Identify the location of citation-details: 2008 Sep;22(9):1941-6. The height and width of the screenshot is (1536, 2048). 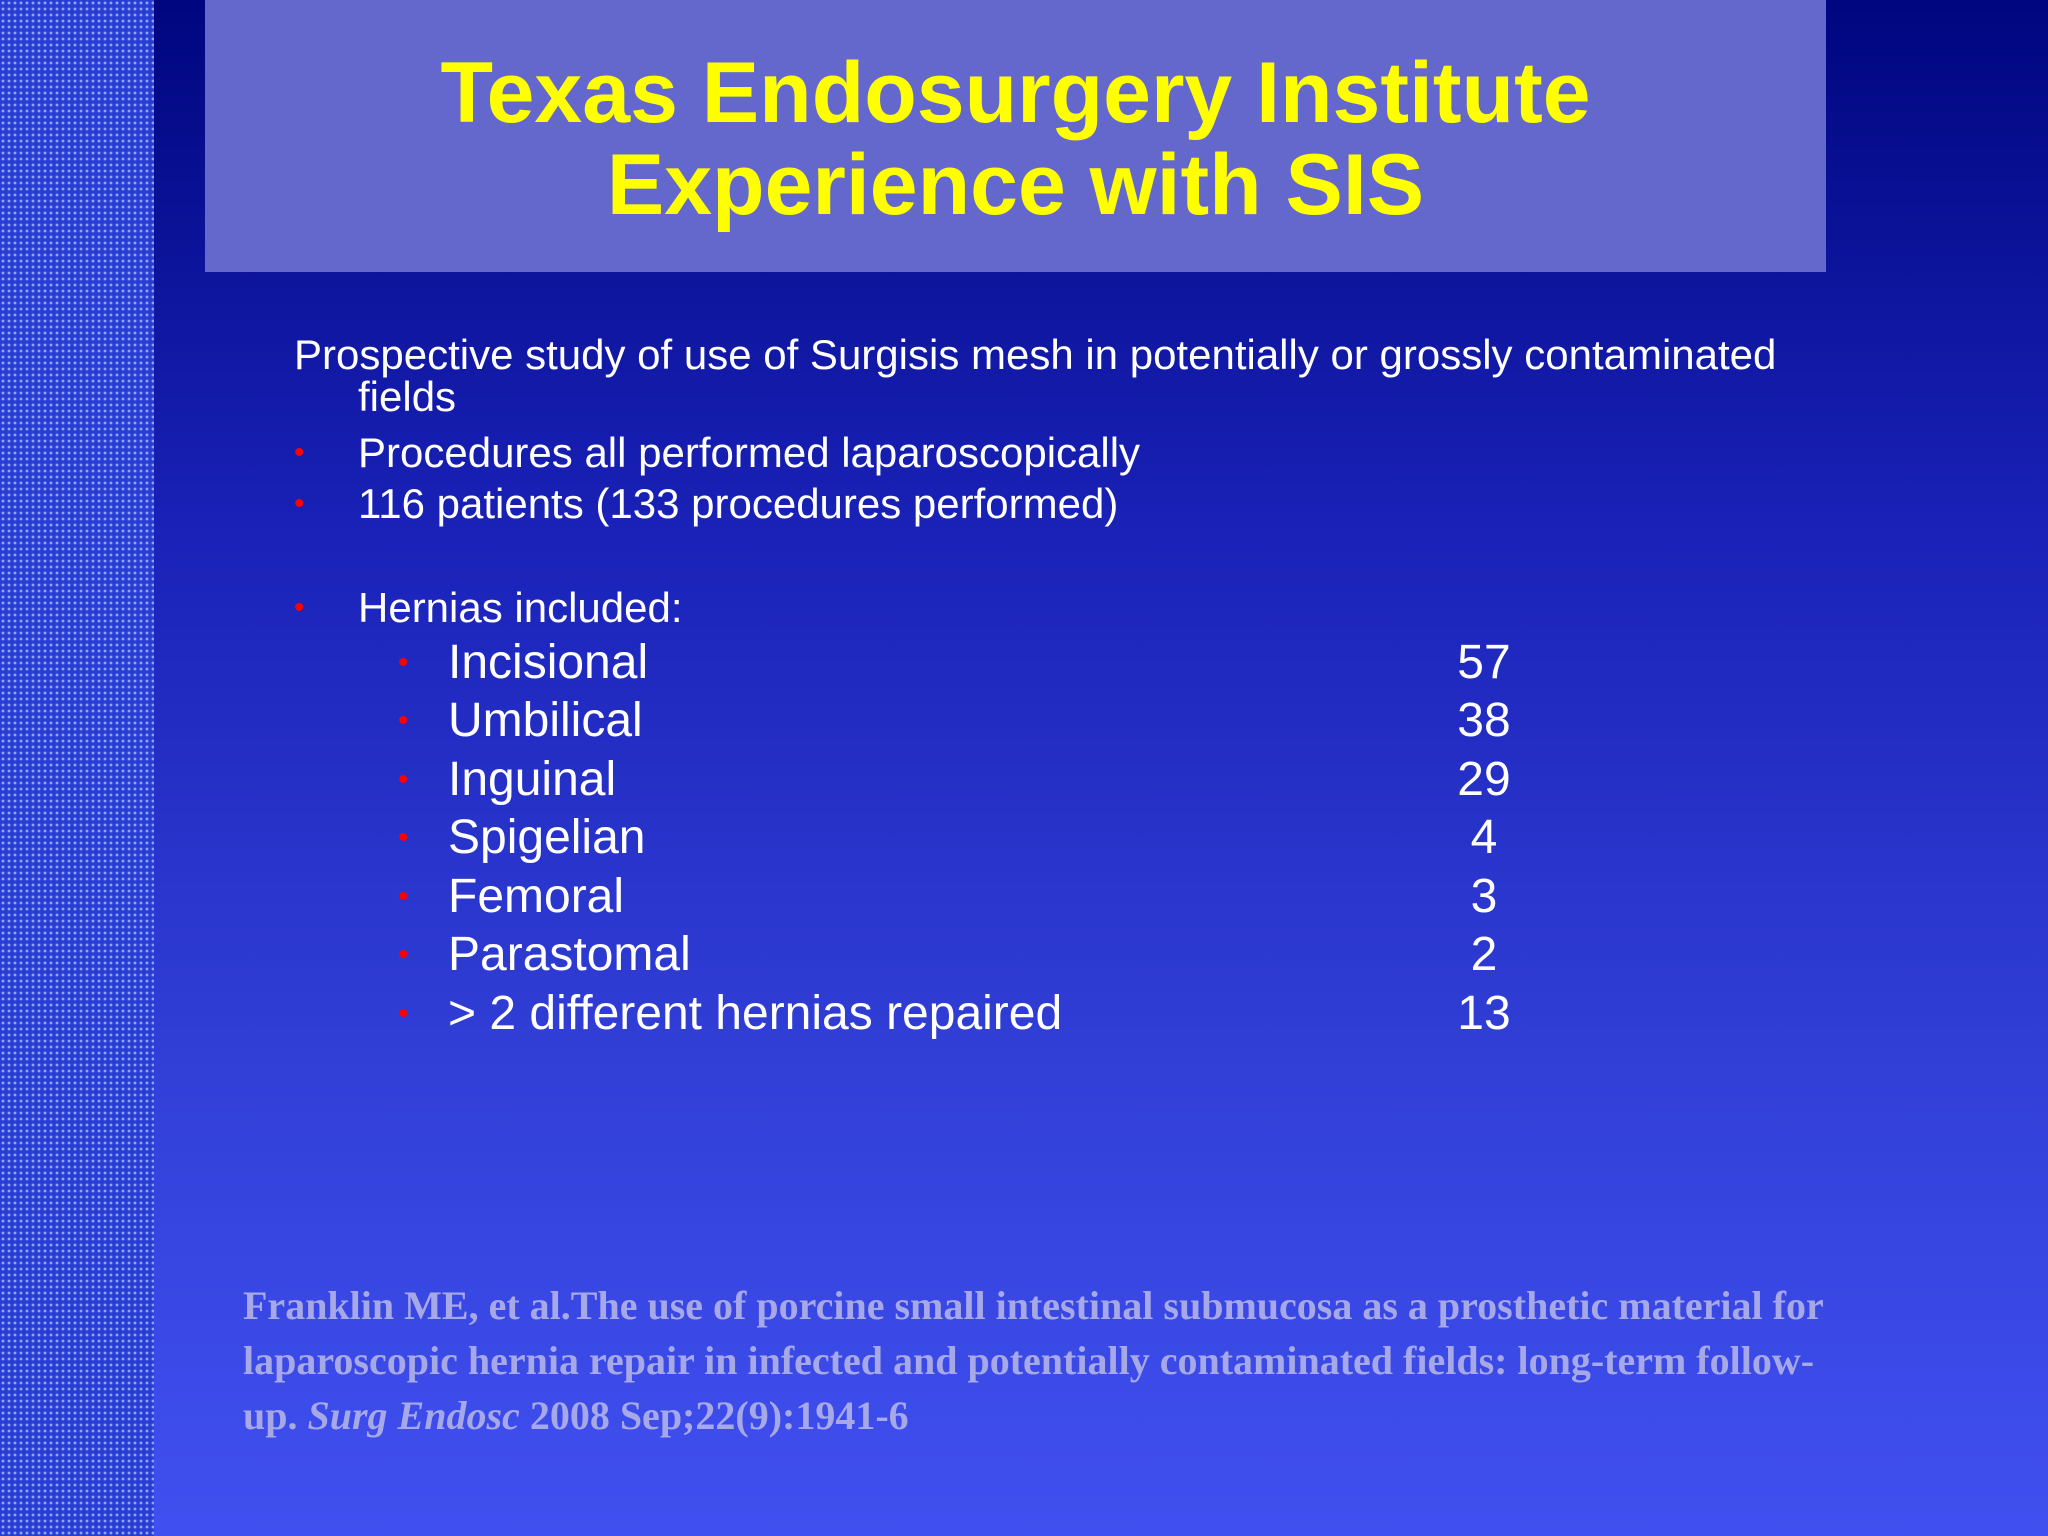
(714, 1415).